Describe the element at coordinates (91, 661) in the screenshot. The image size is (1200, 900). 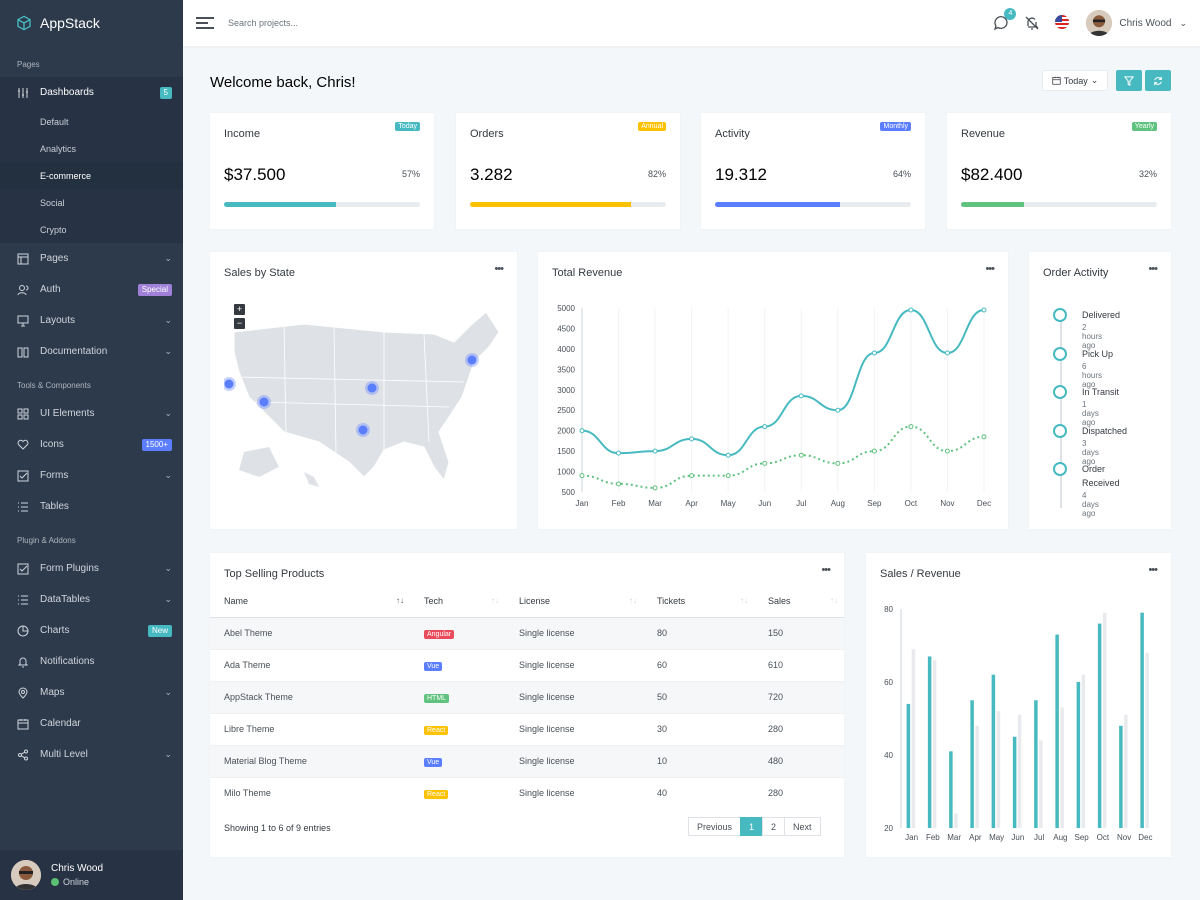
I see `sidebar-item-notifications: Notifications` at that location.